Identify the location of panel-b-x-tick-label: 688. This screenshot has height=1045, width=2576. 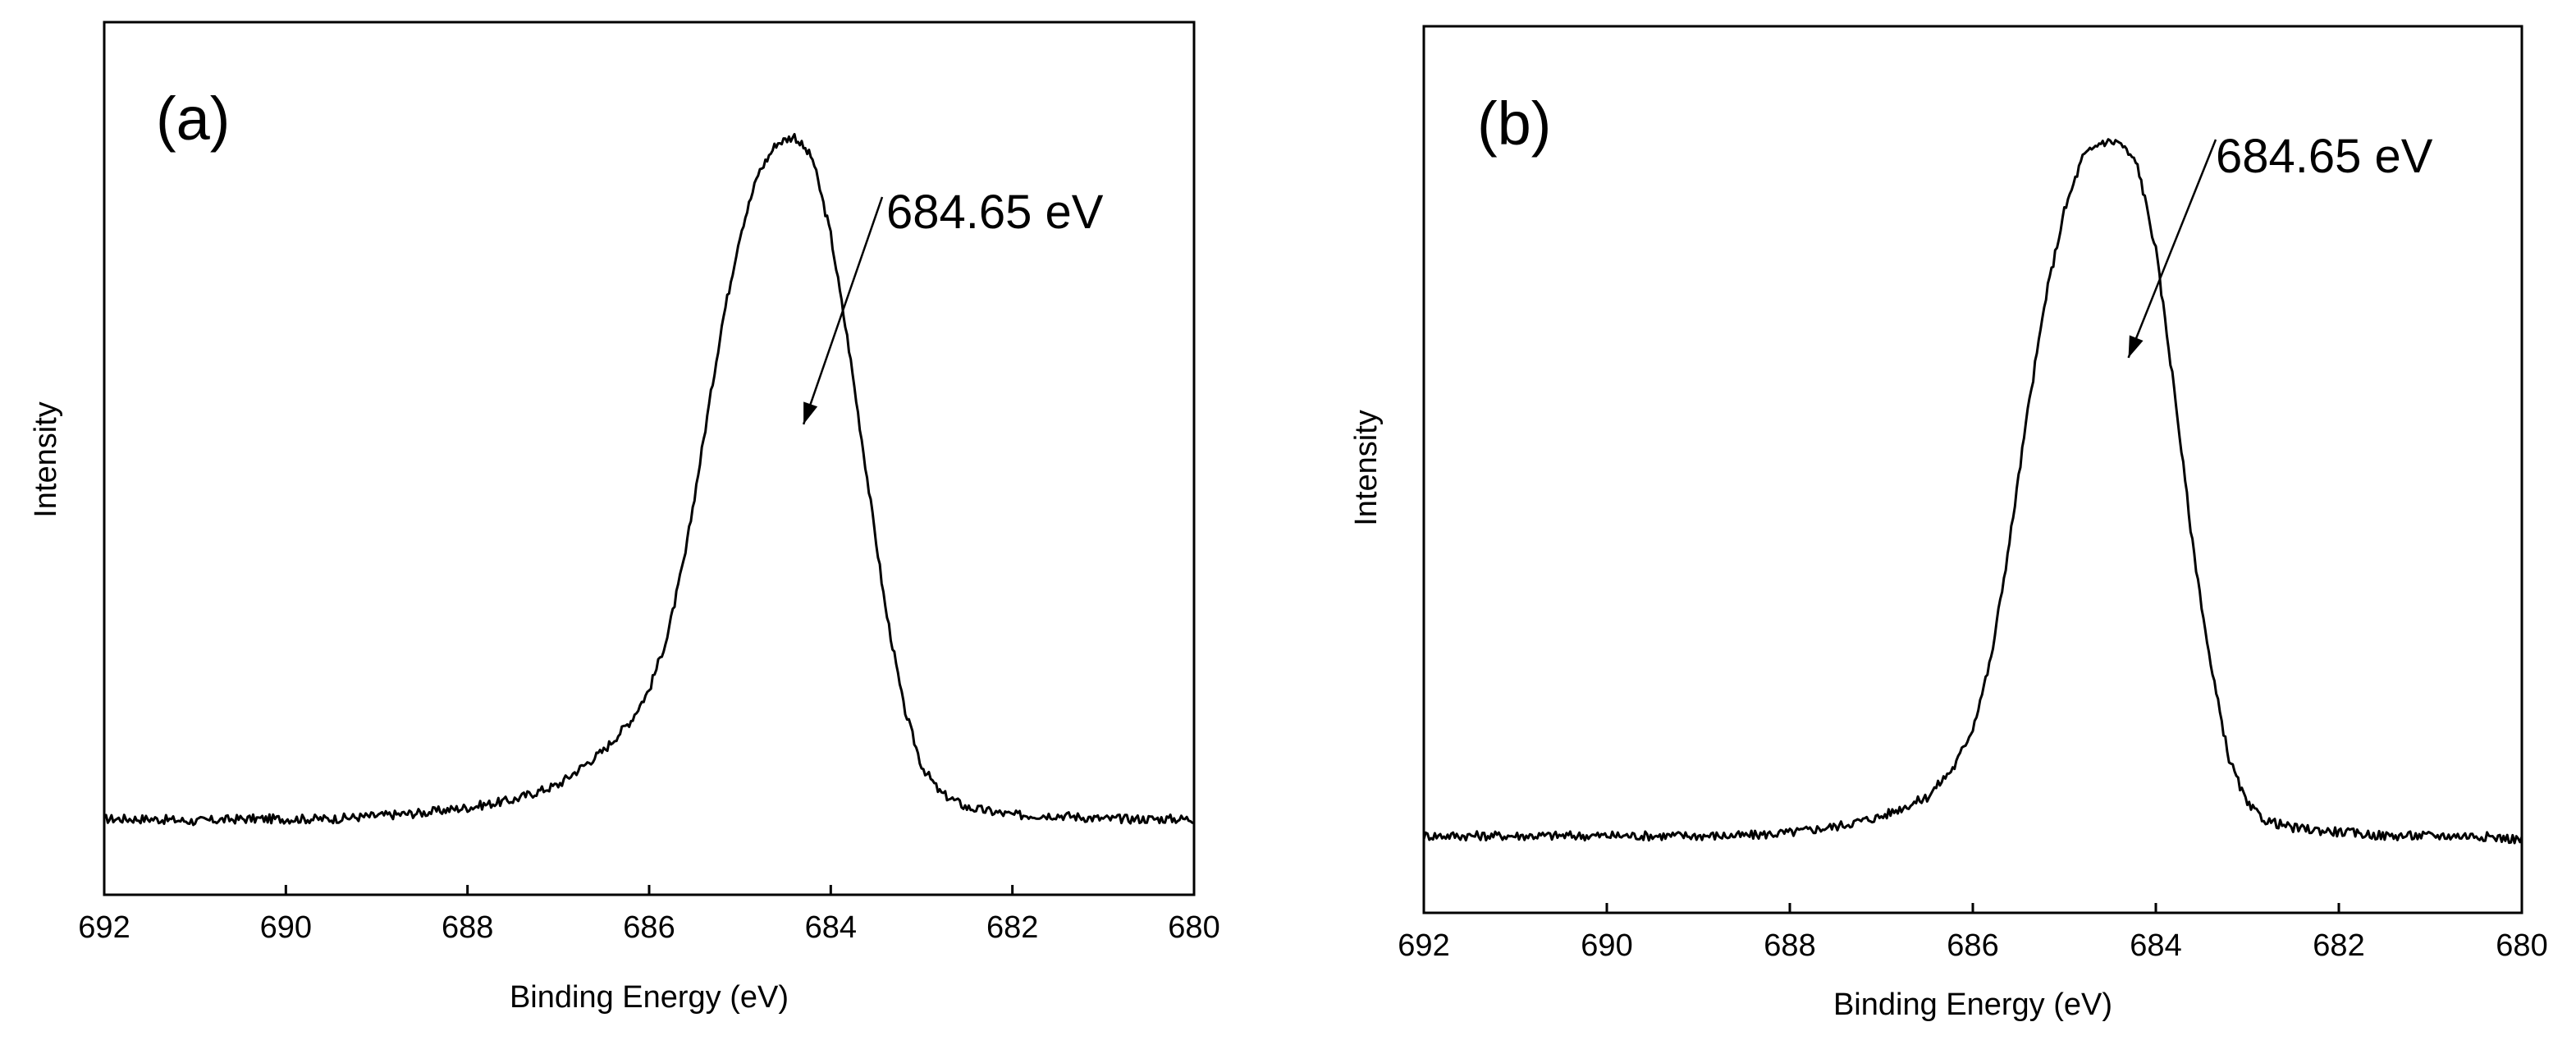
(1789, 945).